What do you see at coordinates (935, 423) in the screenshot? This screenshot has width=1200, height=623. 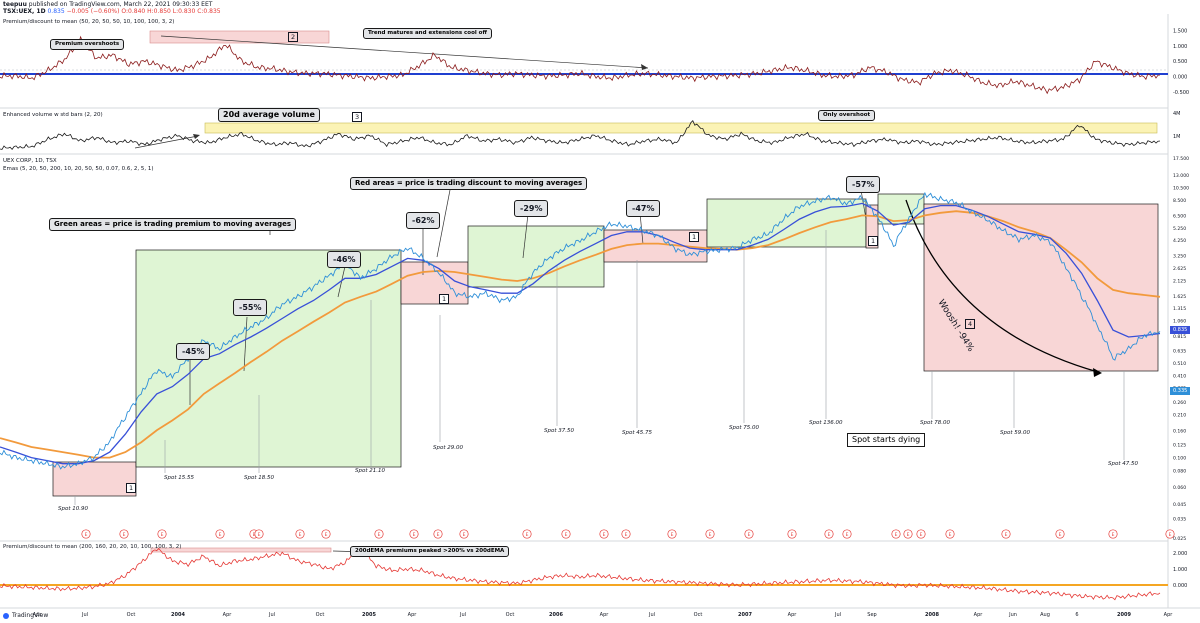 I see `spot-label: Spot 78.00` at bounding box center [935, 423].